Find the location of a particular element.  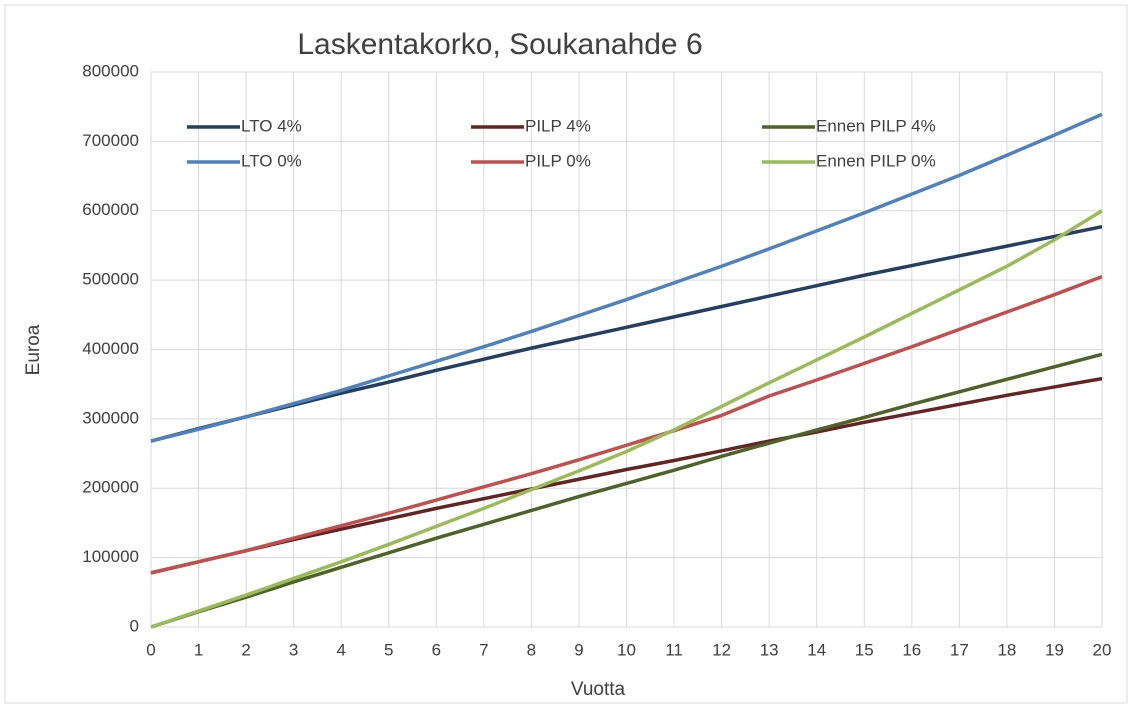

legend-label: PILP 4% is located at coordinates (558, 125).